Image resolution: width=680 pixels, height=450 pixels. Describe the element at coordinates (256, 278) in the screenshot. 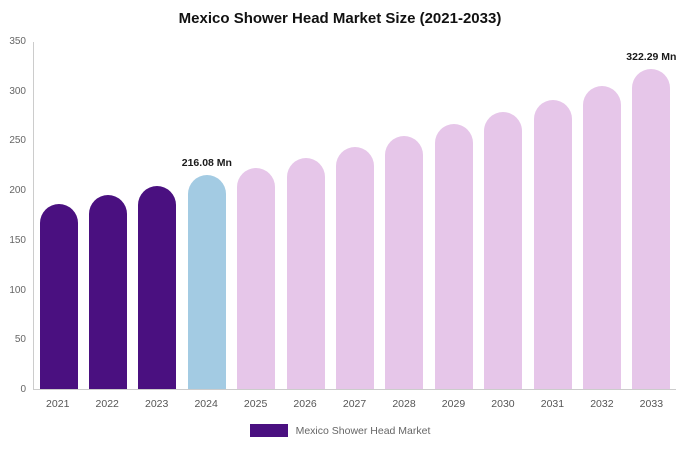

I see `bar-2025` at that location.